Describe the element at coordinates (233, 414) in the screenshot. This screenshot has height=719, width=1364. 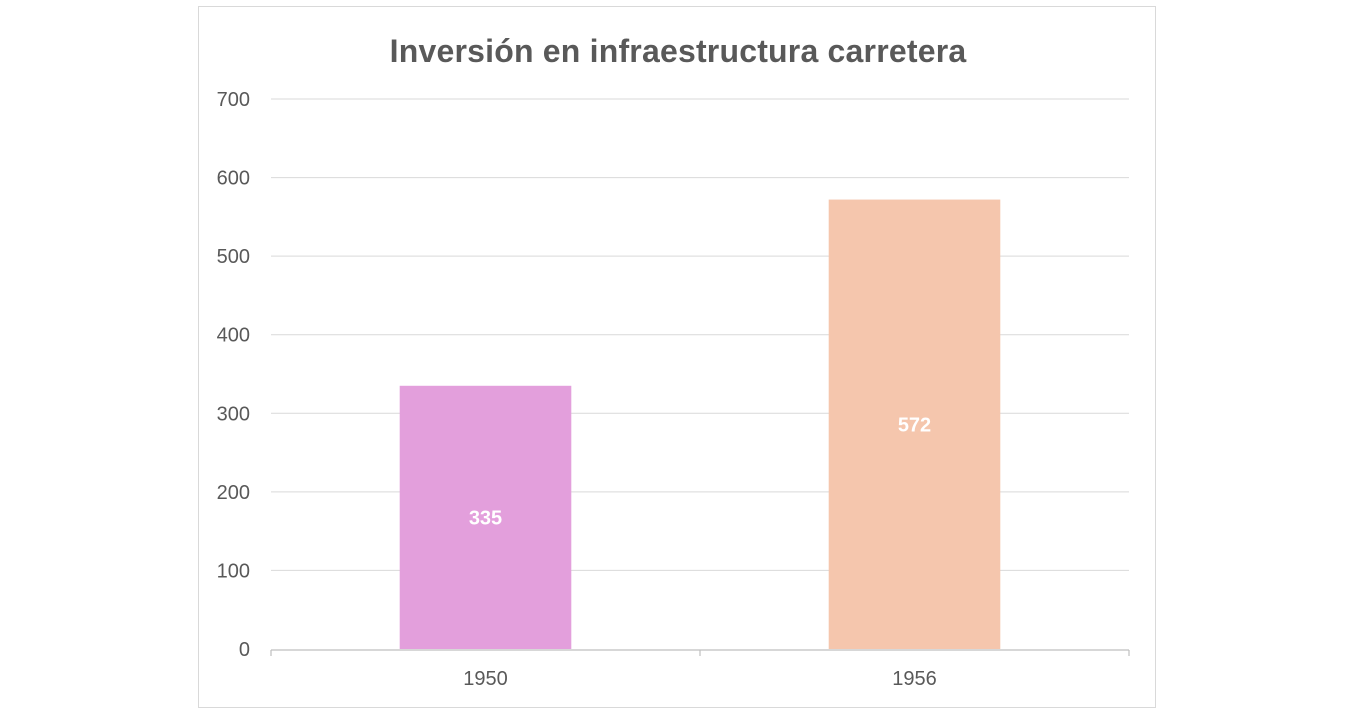
I see `y-tick-label: 300` at that location.